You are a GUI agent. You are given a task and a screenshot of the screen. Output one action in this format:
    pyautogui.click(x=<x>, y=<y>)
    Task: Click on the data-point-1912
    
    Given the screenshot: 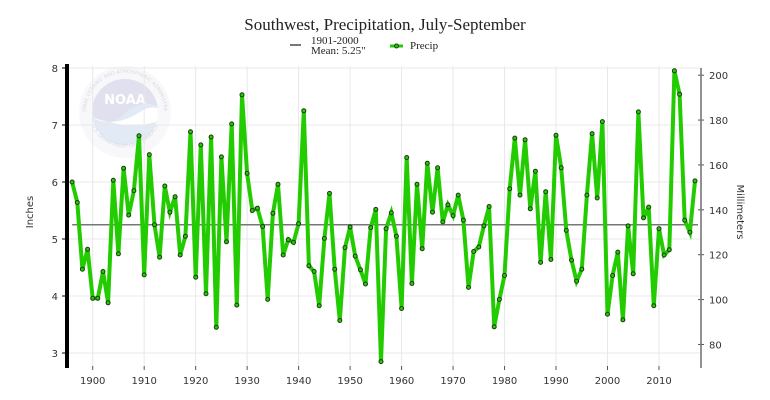 What is the action you would take?
    pyautogui.click(x=154, y=225)
    